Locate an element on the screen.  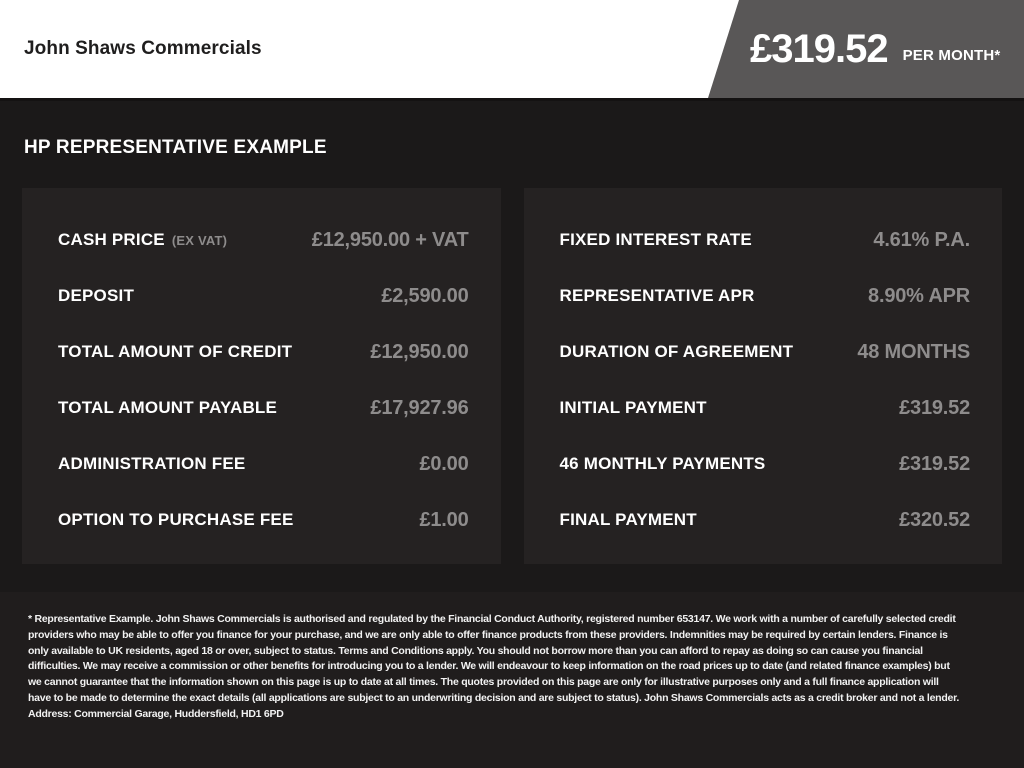
monthly-price-period: PER MONTH* is located at coordinates (951, 55).